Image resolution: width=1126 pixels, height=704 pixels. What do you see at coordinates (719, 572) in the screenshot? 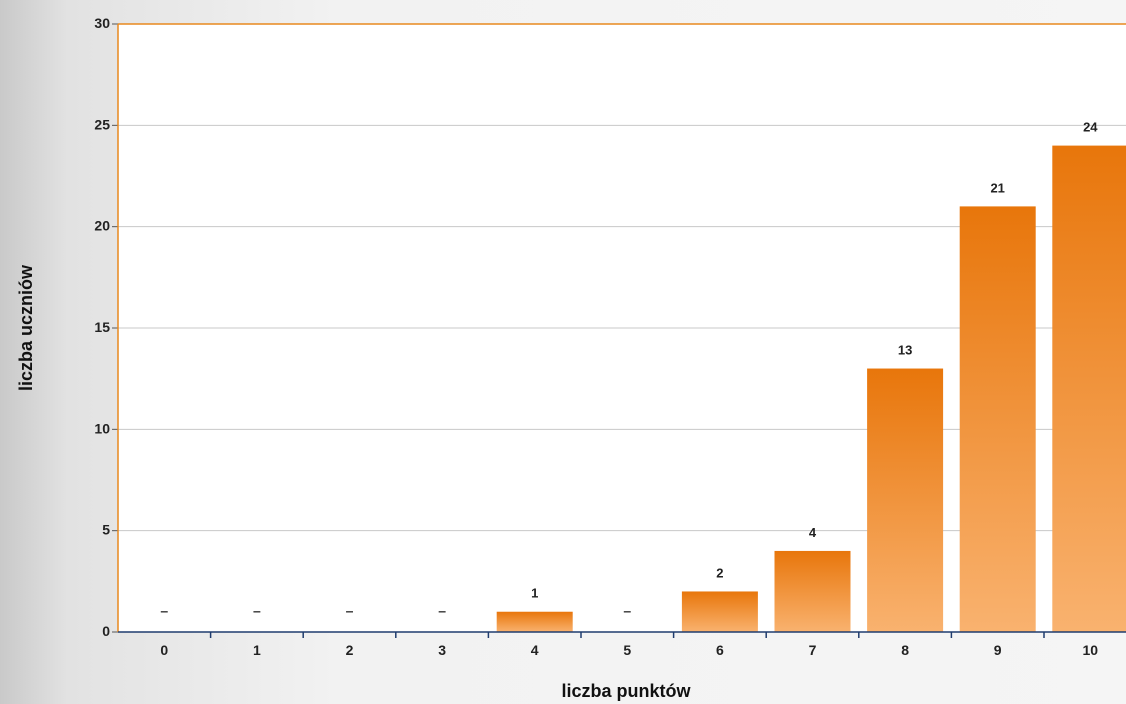
I see `data-label-6: 2` at bounding box center [719, 572].